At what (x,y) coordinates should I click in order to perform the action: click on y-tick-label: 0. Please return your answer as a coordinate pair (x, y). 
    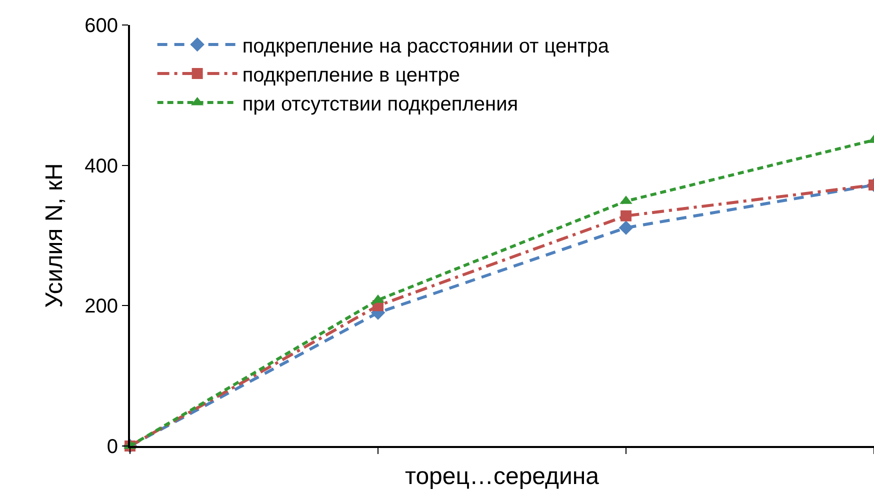
    Looking at the image, I should click on (112, 447).